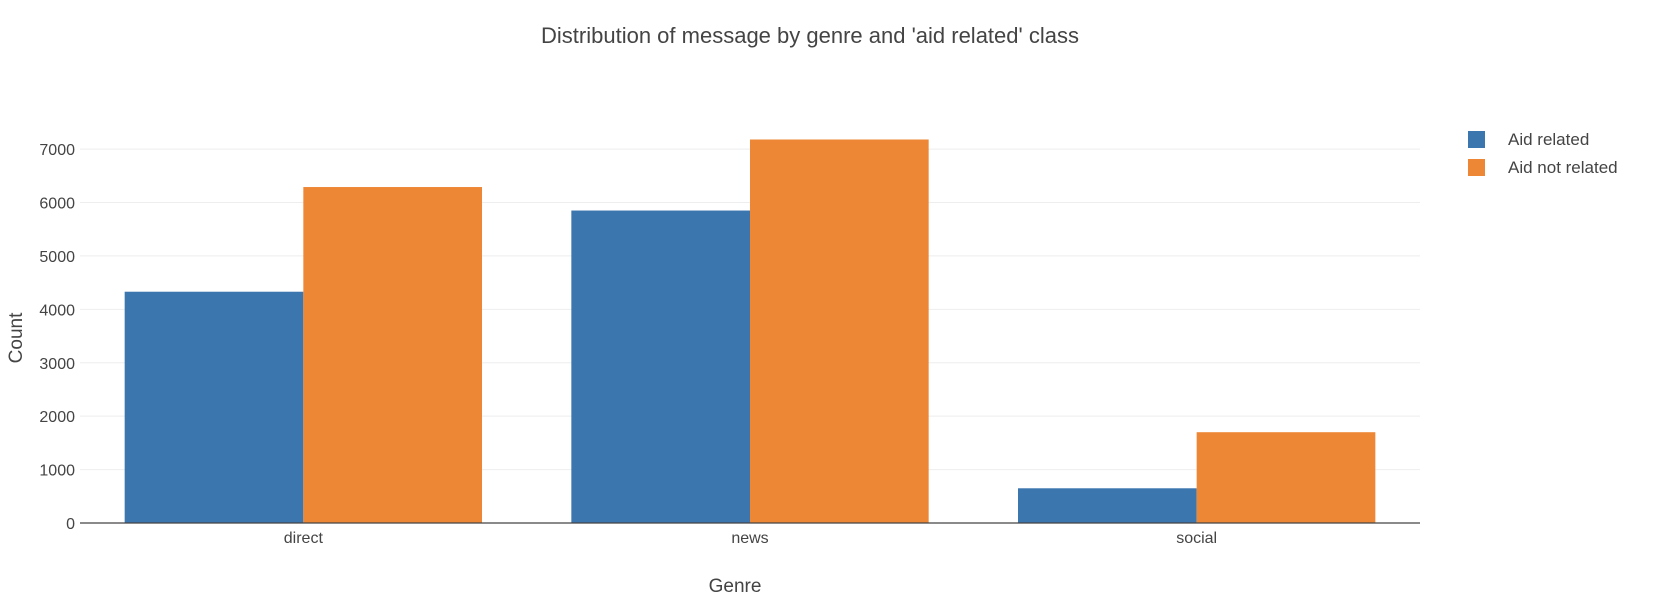 This screenshot has width=1661, height=600. I want to click on bar-aid-not-related-news, so click(839, 331).